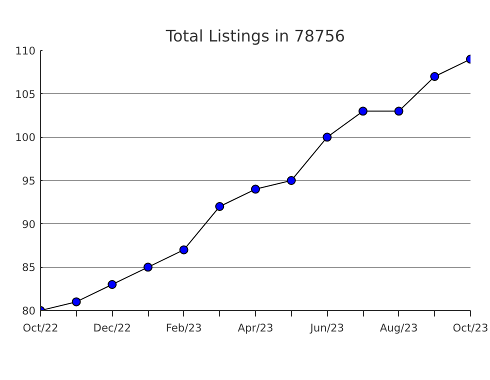  What do you see at coordinates (25, 94) in the screenshot?
I see `y-tick-label: 105` at bounding box center [25, 94].